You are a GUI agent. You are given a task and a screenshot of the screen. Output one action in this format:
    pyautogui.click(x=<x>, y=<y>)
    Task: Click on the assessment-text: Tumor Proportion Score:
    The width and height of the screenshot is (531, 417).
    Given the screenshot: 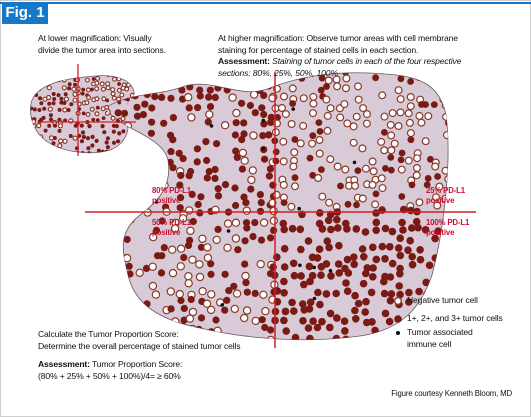 What is the action you would take?
    pyautogui.click(x=137, y=364)
    